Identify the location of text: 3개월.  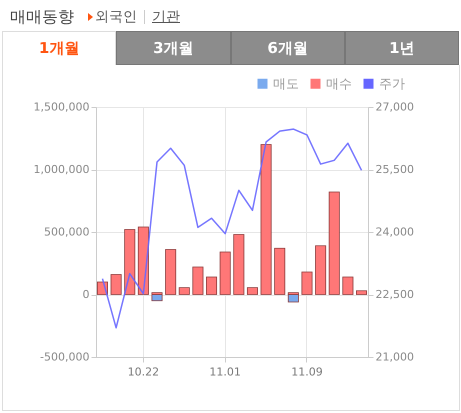
(173, 48).